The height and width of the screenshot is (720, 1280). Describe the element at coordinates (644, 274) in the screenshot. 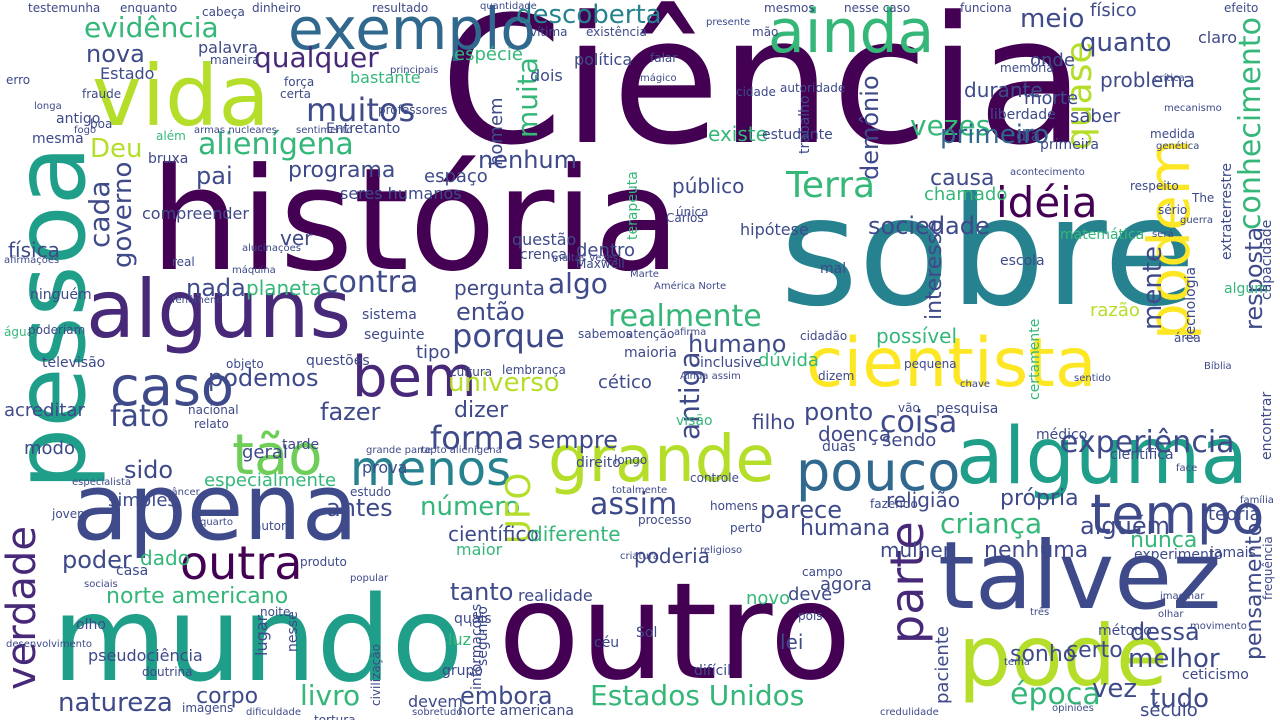

I see `word-marte: Marte` at that location.